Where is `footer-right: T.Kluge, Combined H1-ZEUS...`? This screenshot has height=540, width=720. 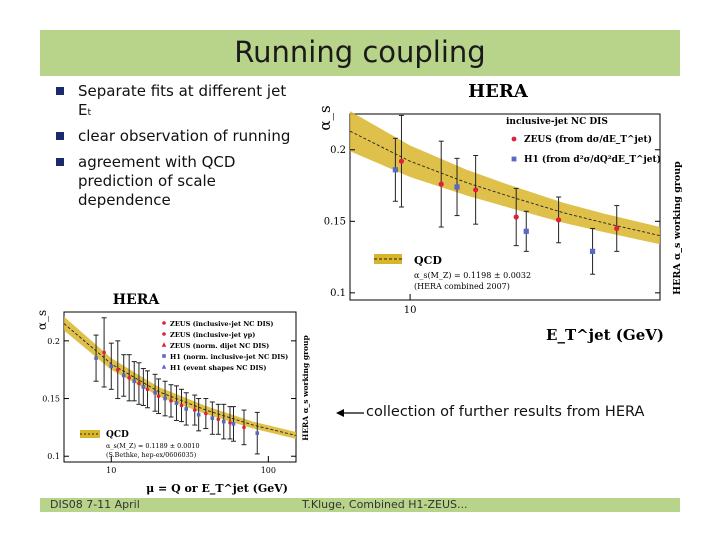
footer-right: T.Kluge, Combined H1-ZEUS... is located at coordinates (385, 504).